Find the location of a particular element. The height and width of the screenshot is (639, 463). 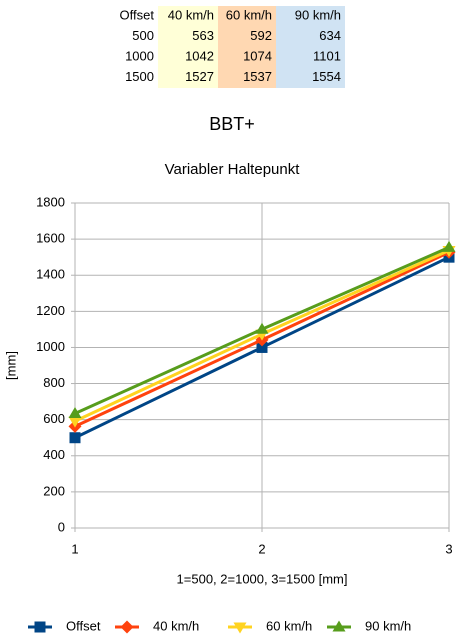

y-tick-label: 400 is located at coordinates (54, 454).